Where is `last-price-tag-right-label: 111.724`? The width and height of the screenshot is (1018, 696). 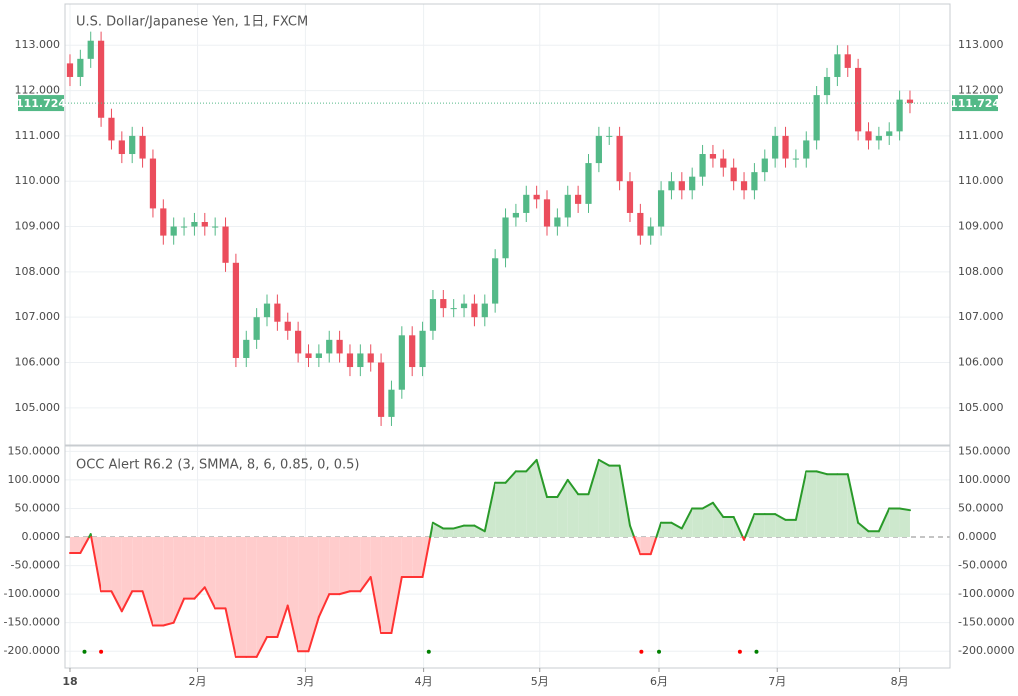 last-price-tag-right-label: 111.724 is located at coordinates (975, 103).